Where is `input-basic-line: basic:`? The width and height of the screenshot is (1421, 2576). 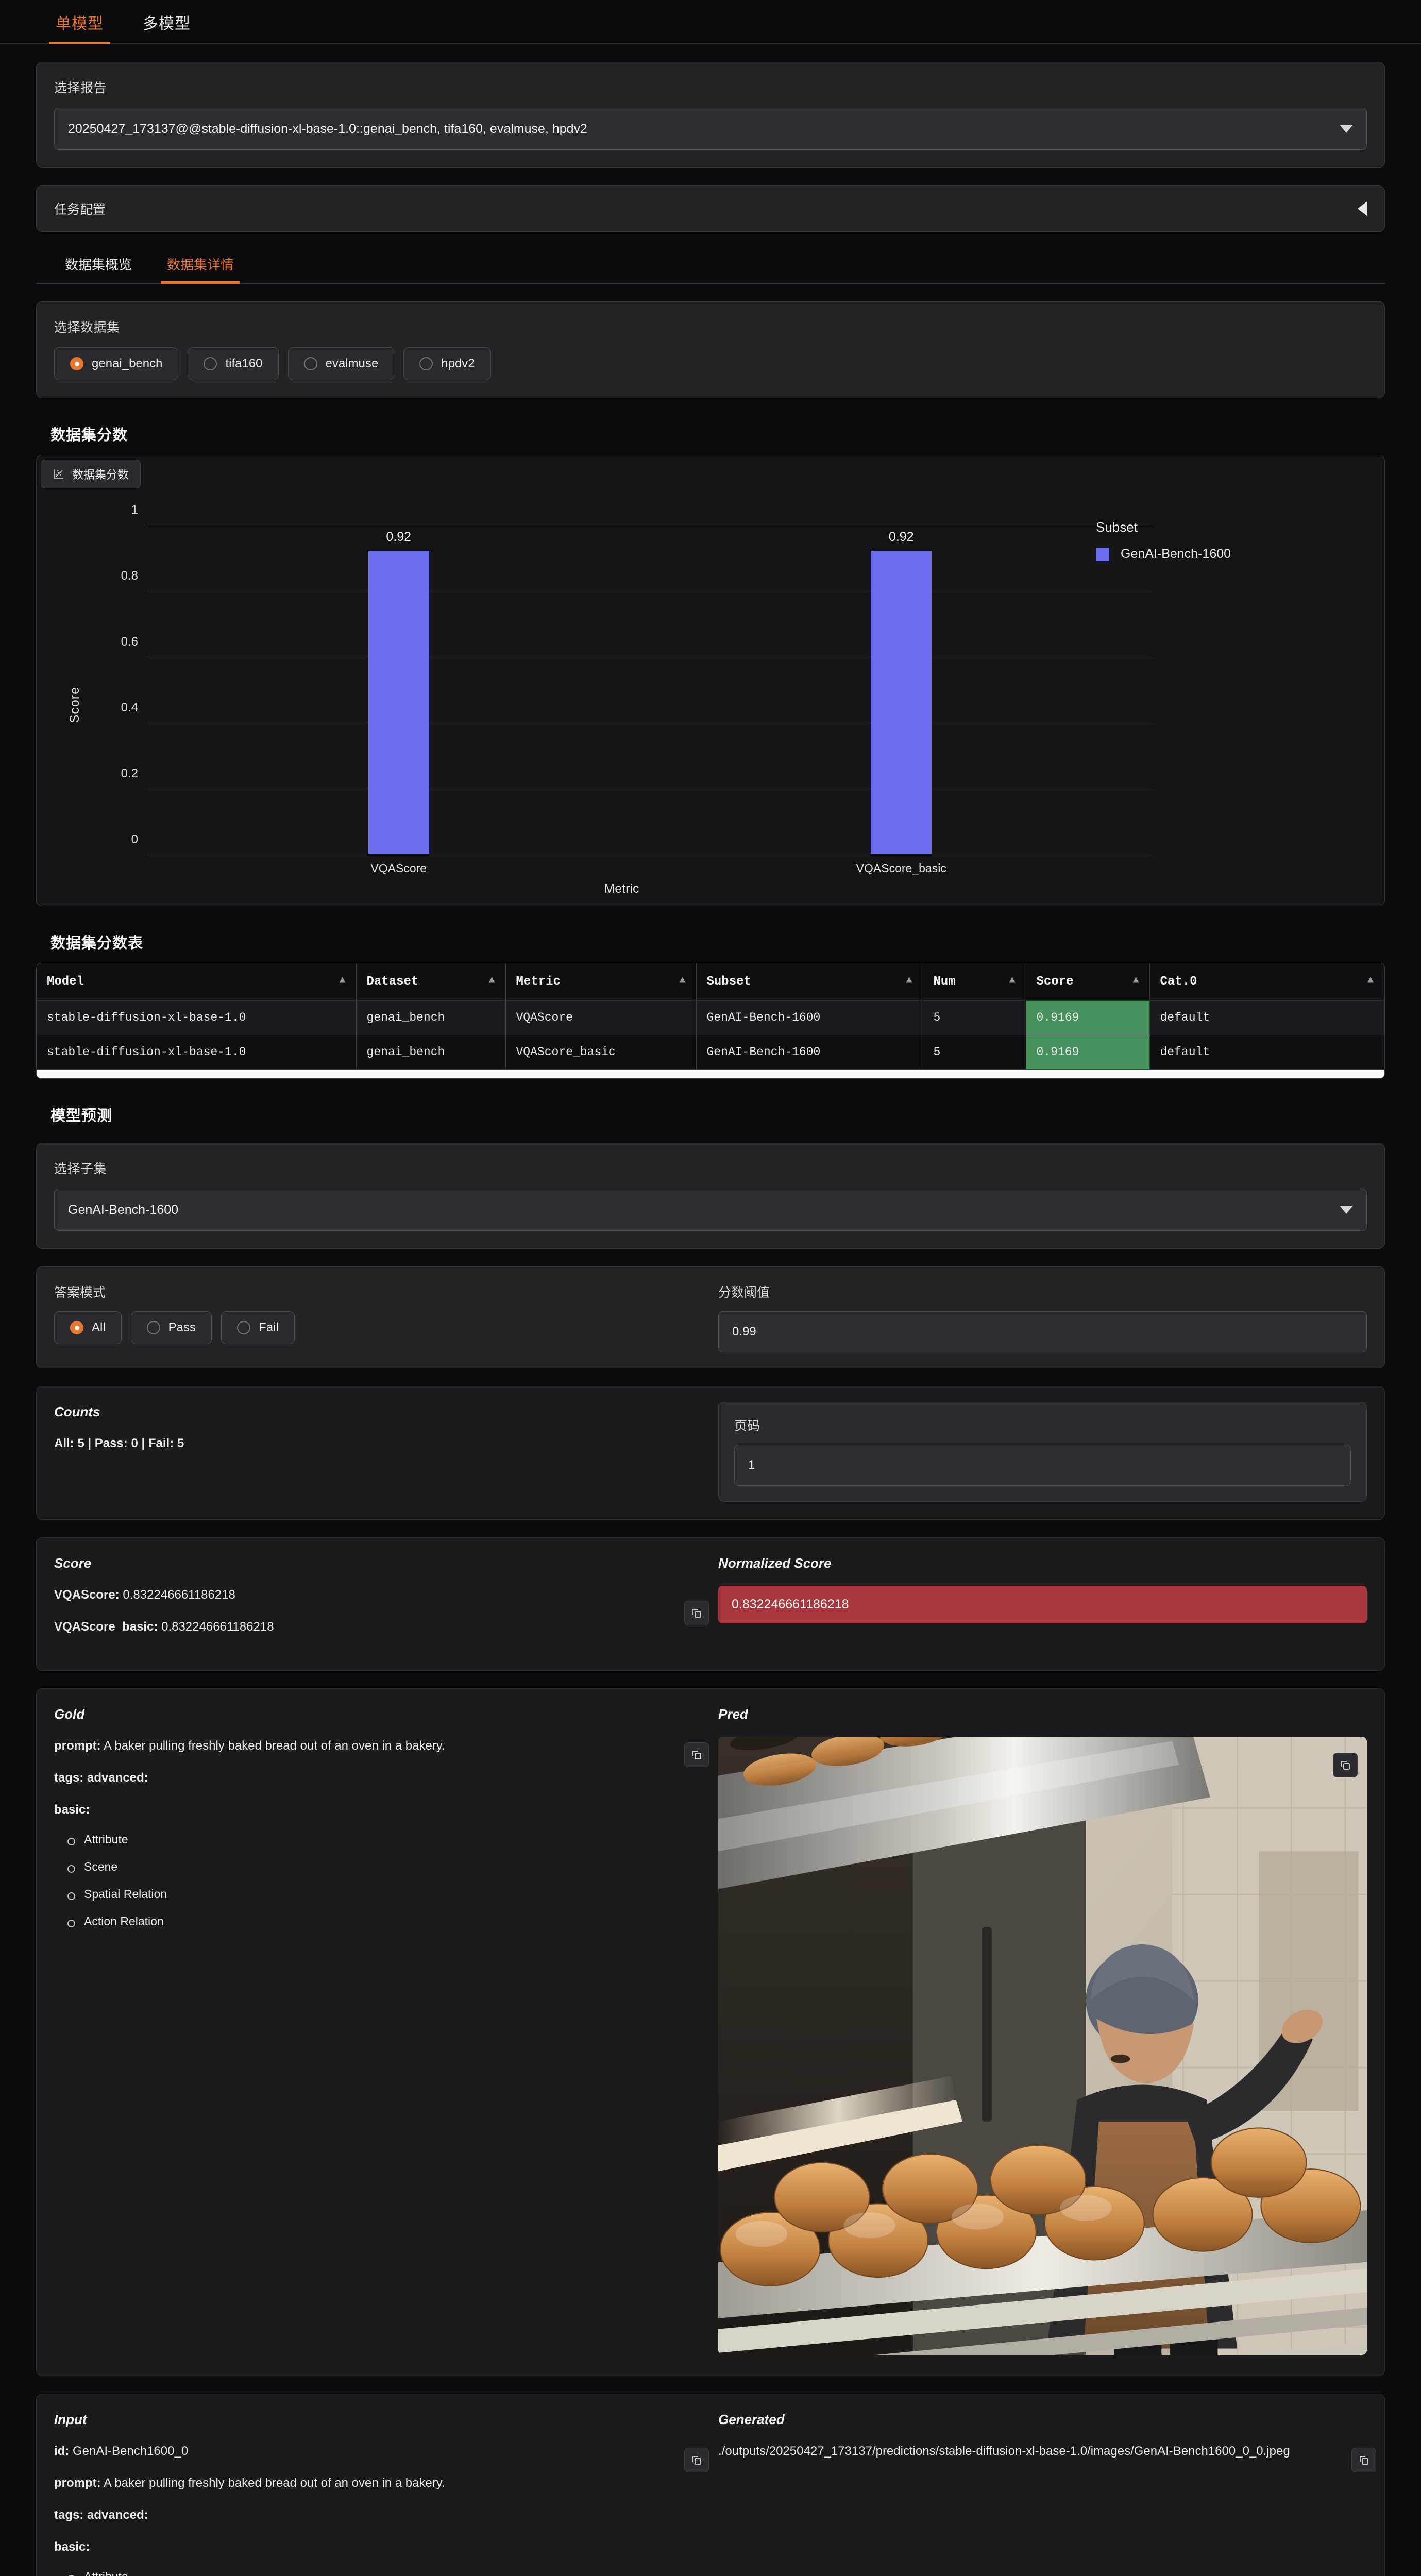
input-basic-line: basic: is located at coordinates (72, 2547).